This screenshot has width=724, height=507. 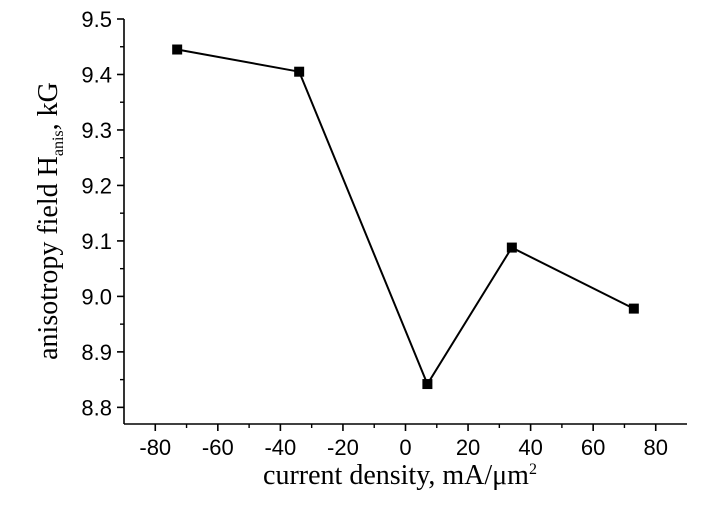 I want to click on x-tick-label: -20, so click(x=343, y=447).